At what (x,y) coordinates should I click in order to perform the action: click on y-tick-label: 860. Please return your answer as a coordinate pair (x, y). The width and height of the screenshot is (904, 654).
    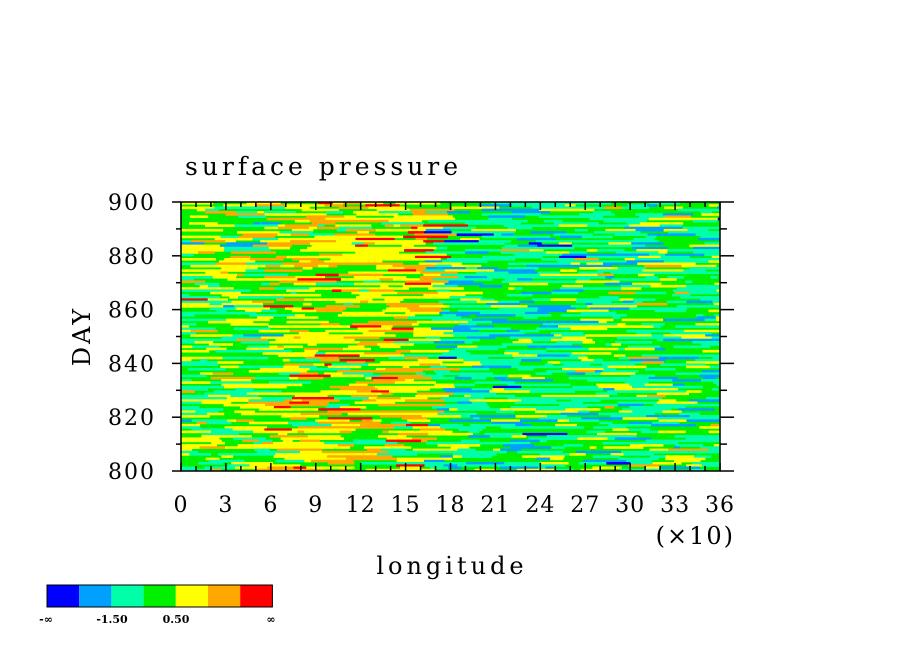
    Looking at the image, I should click on (132, 311).